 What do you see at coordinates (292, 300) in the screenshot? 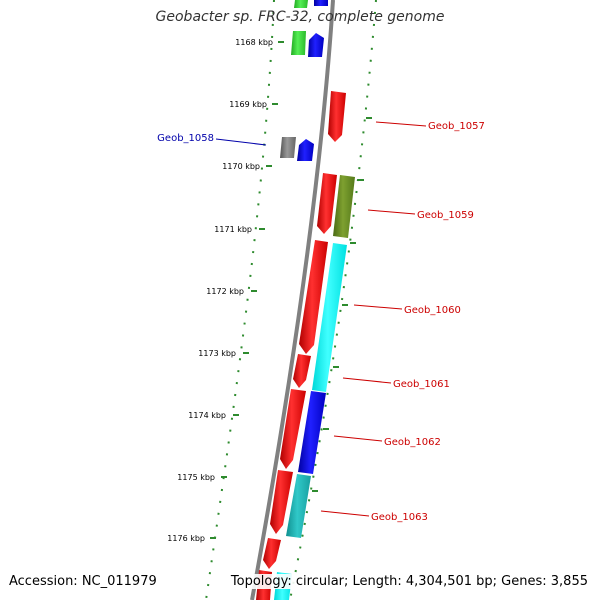
I see `genome-backbone` at bounding box center [292, 300].